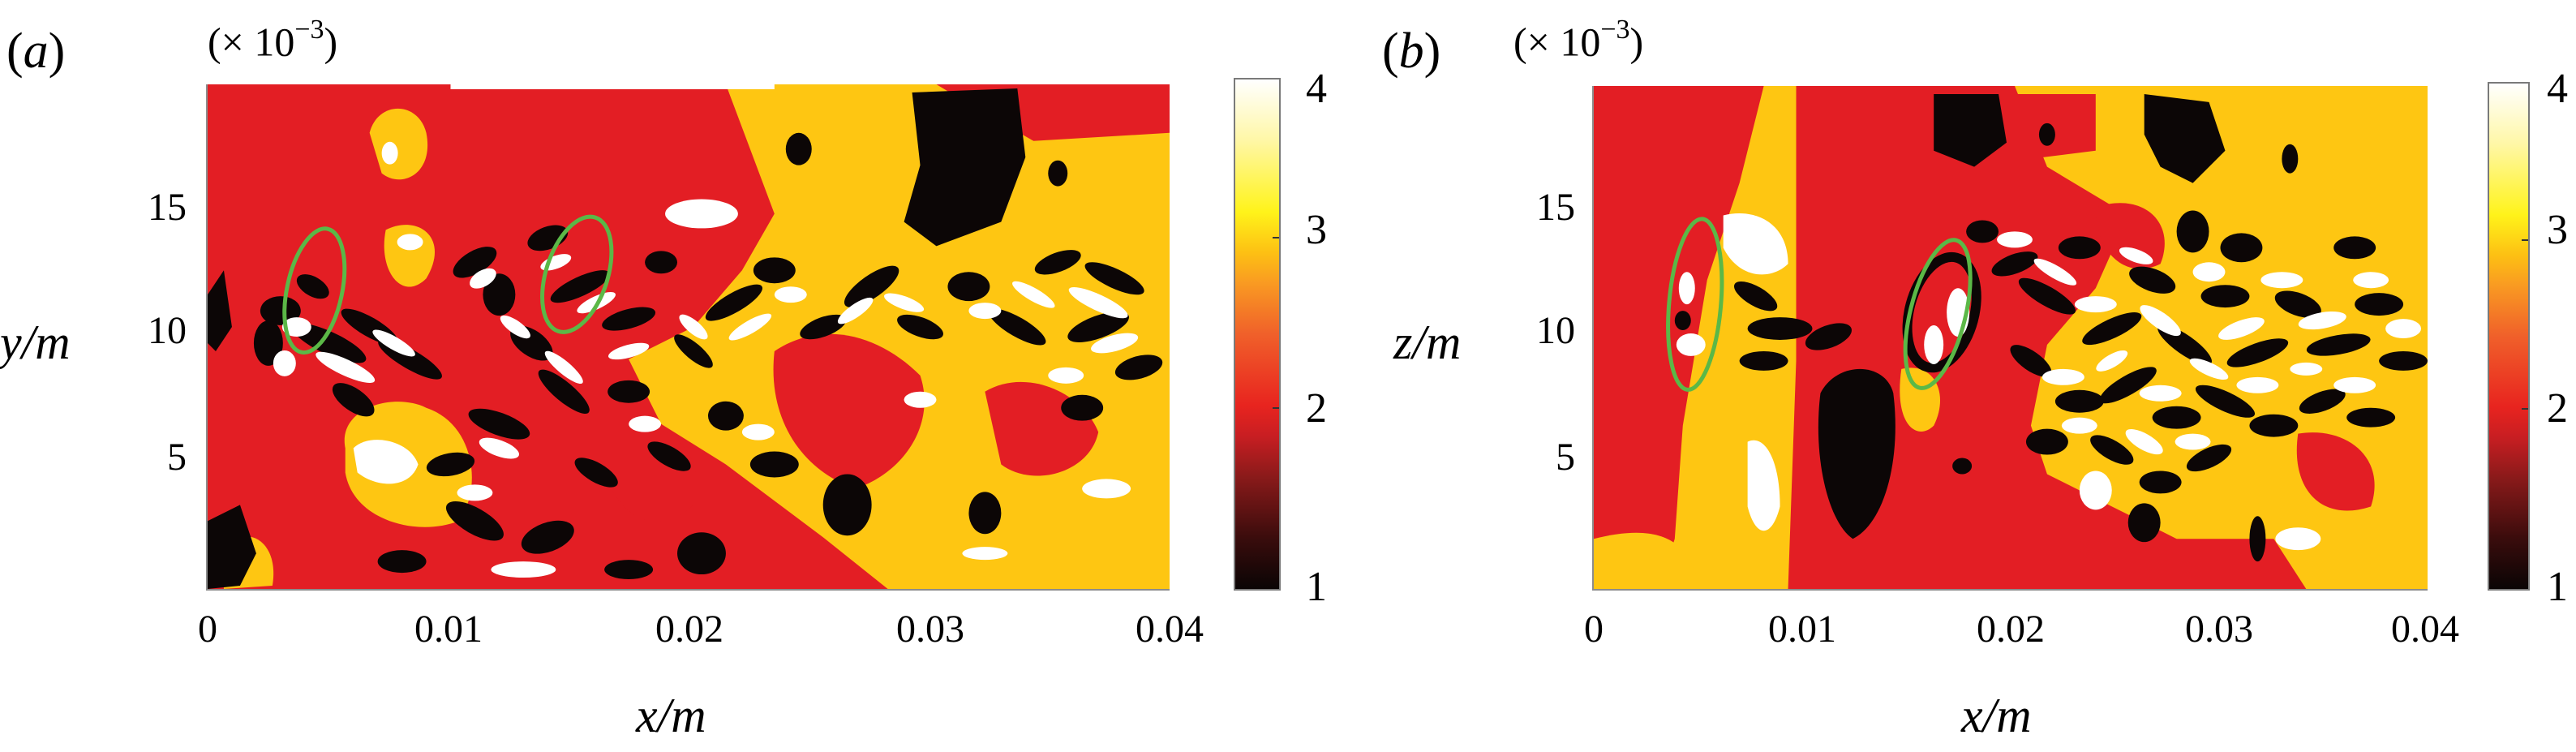 This screenshot has width=2576, height=752. Describe the element at coordinates (167, 207) in the screenshot. I see `y-tick-15-a: 15` at that location.